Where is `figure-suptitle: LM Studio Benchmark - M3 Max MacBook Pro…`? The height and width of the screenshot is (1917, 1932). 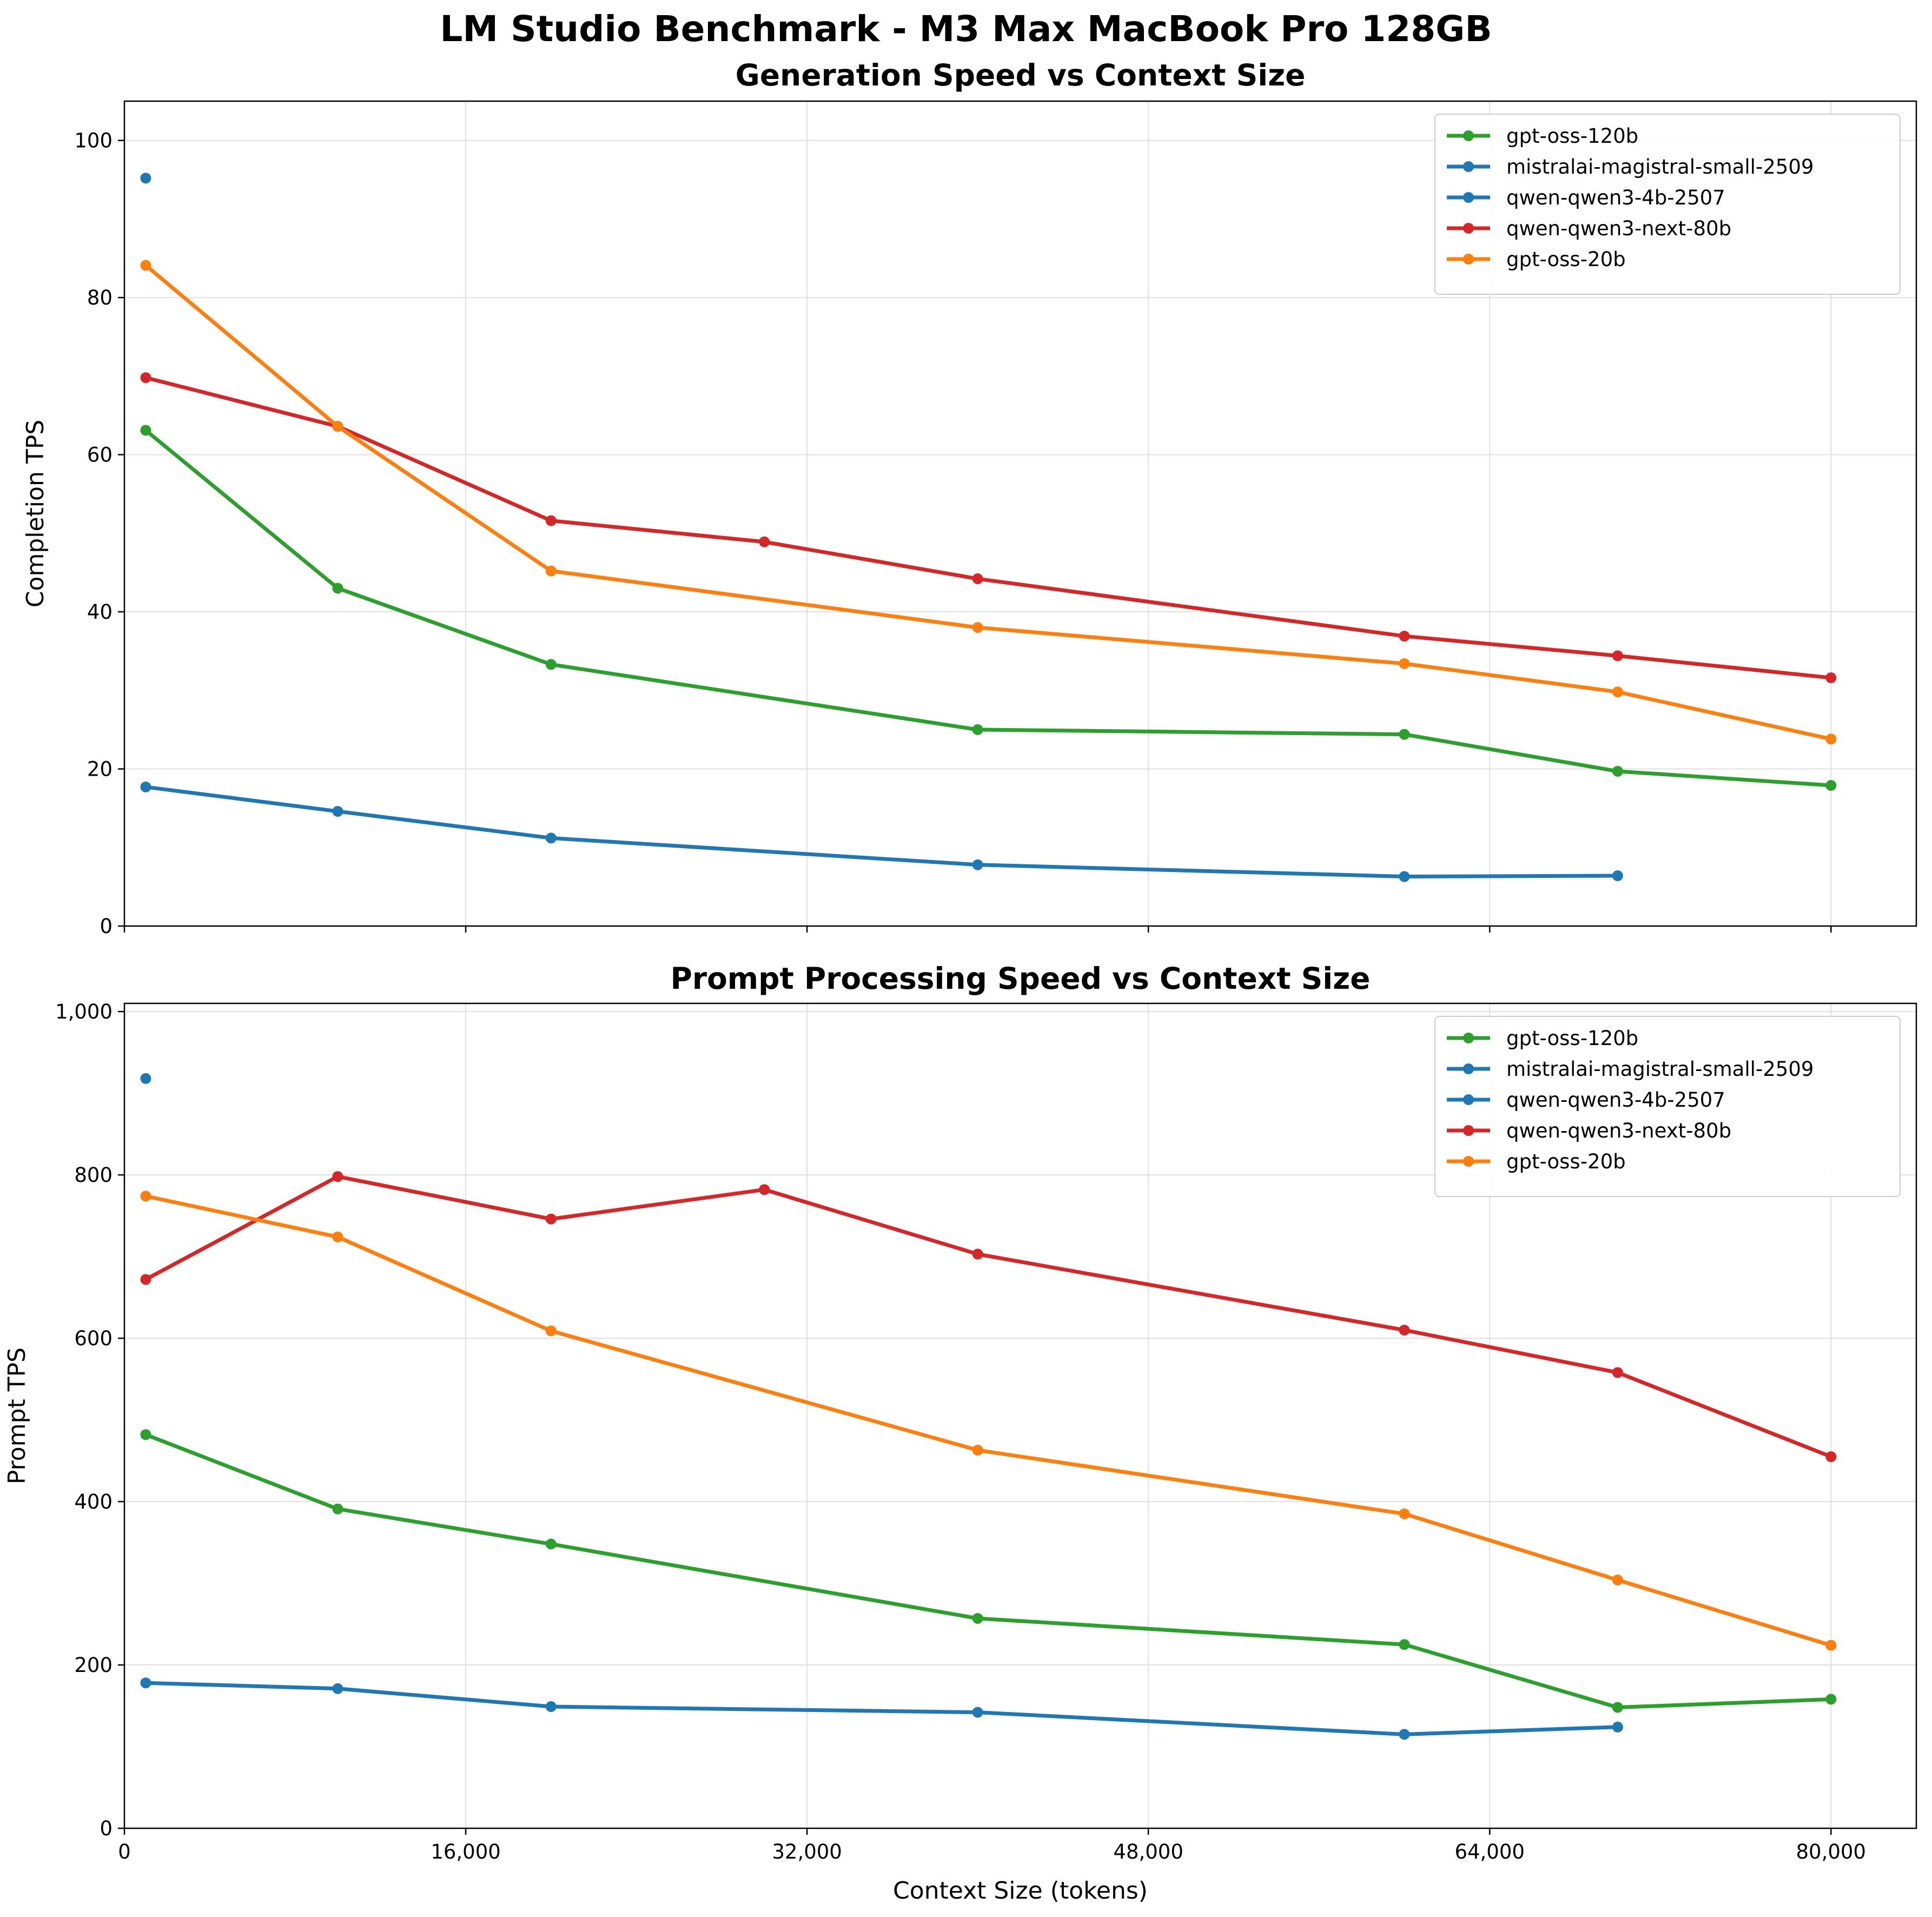
figure-suptitle: LM Studio Benchmark - M3 Max MacBook Pro… is located at coordinates (966, 29).